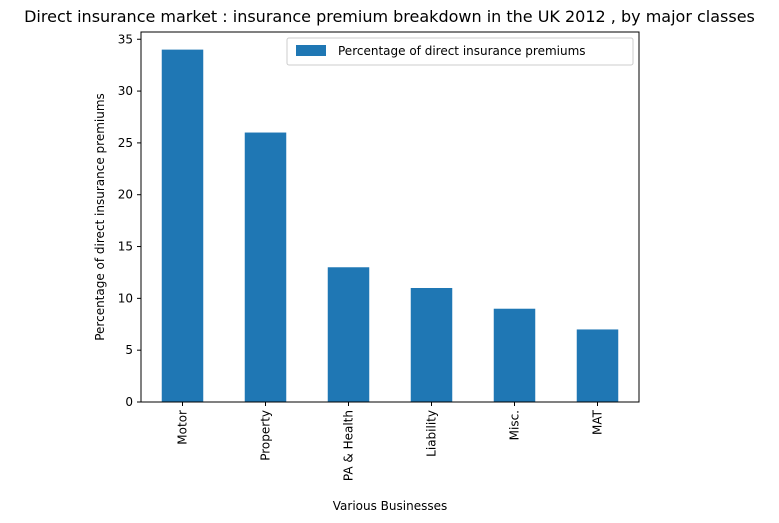  I want to click on x-axis-label: Various Businesses, so click(390, 506).